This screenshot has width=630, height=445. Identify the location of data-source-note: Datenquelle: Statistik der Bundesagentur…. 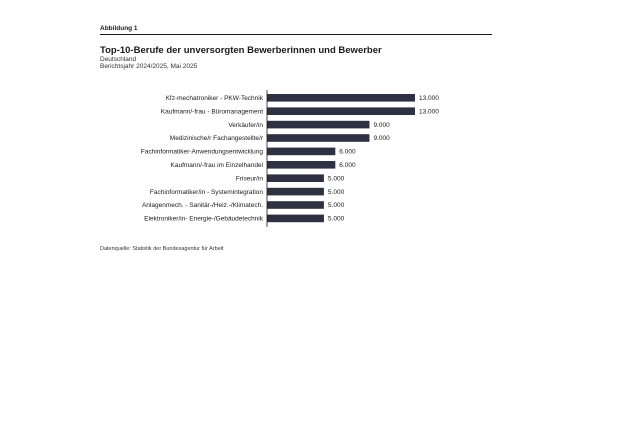
(162, 249).